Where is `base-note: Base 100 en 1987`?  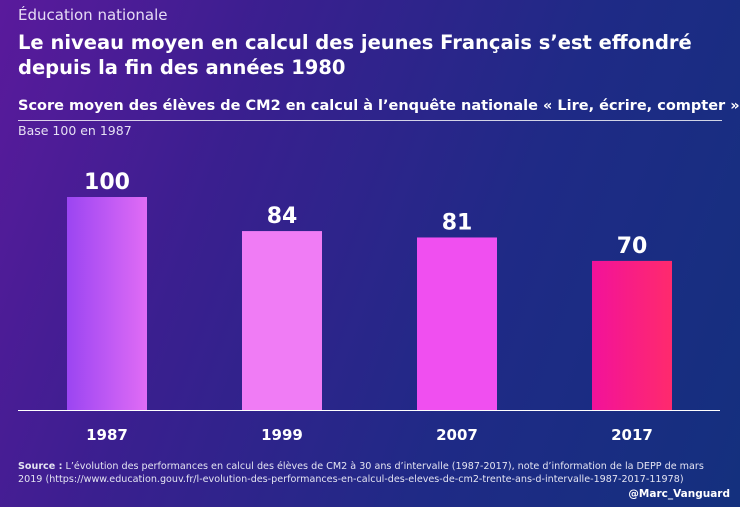 base-note: Base 100 en 1987 is located at coordinates (75, 130).